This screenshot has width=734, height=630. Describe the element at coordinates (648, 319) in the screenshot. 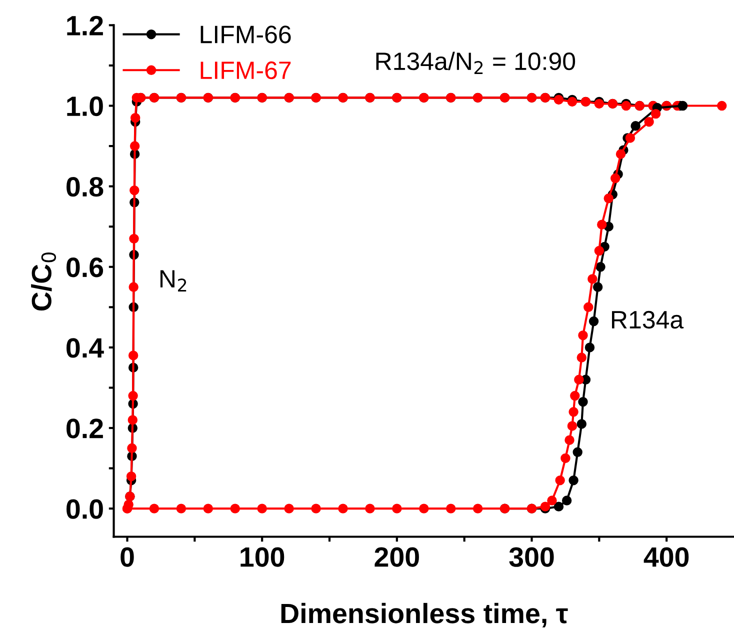

I see `annotation: R134a` at that location.